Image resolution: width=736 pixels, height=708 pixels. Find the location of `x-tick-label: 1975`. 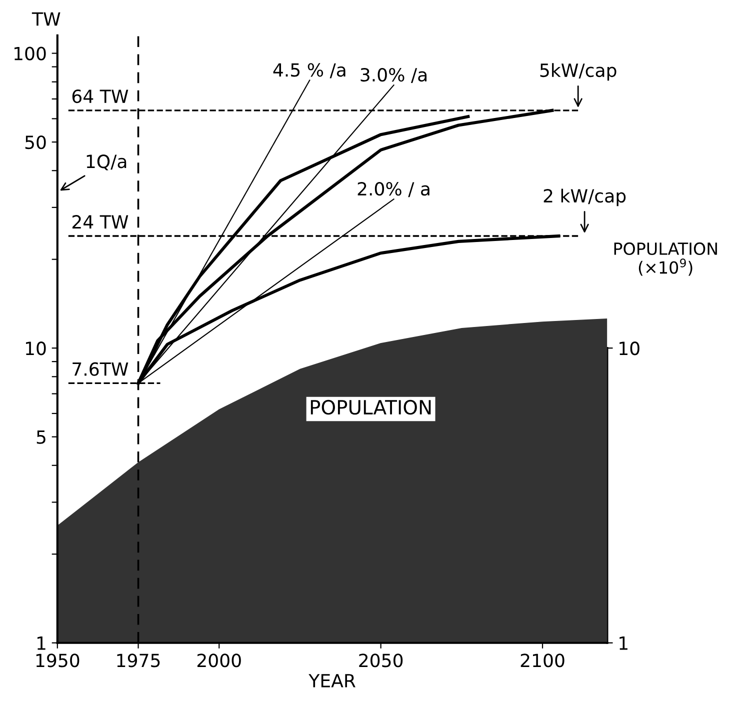

x-tick-label: 1975 is located at coordinates (138, 661).